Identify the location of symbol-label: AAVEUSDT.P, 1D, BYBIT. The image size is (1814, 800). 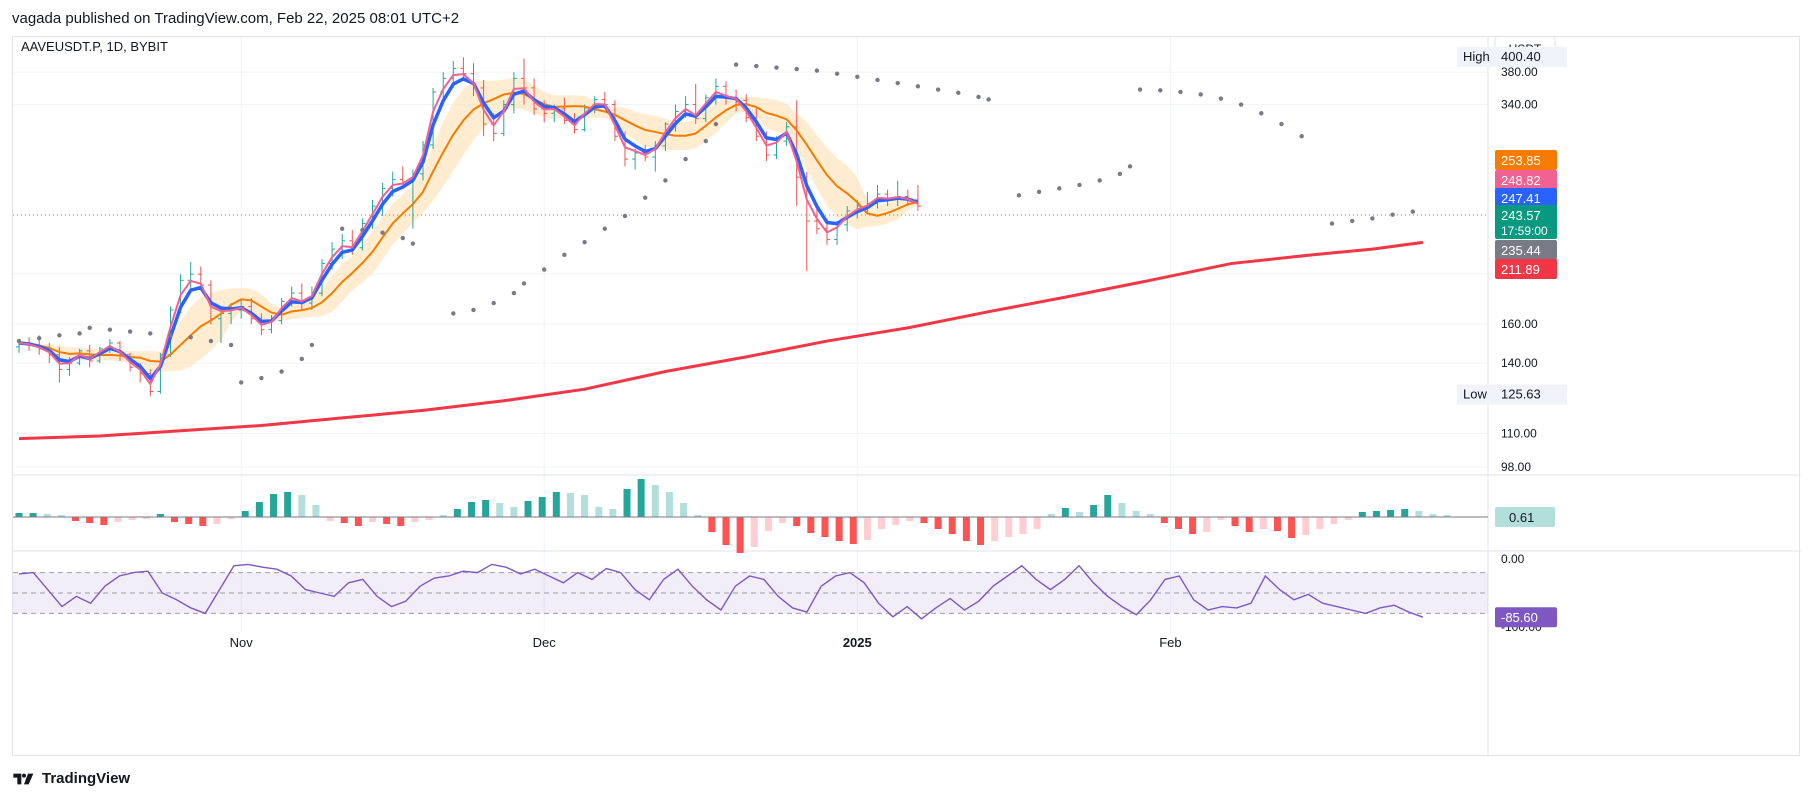
(94, 46).